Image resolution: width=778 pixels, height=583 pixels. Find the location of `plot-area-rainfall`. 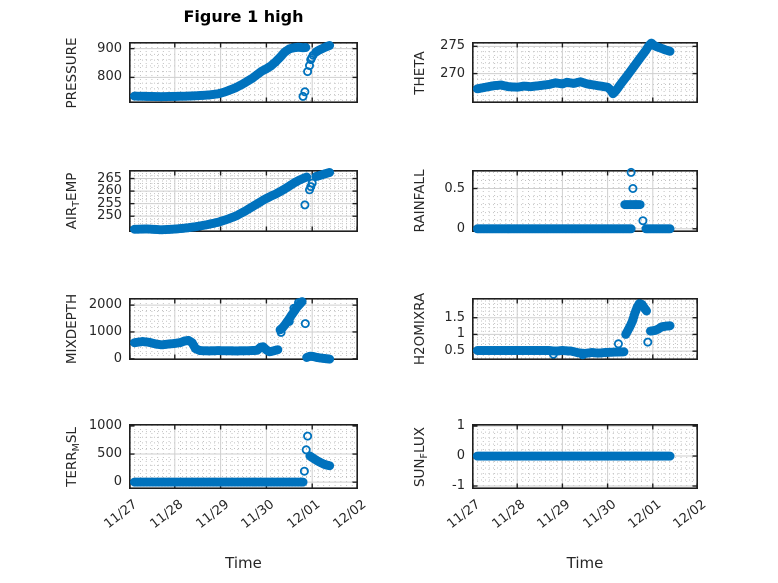

plot-area-rainfall is located at coordinates (585, 200).